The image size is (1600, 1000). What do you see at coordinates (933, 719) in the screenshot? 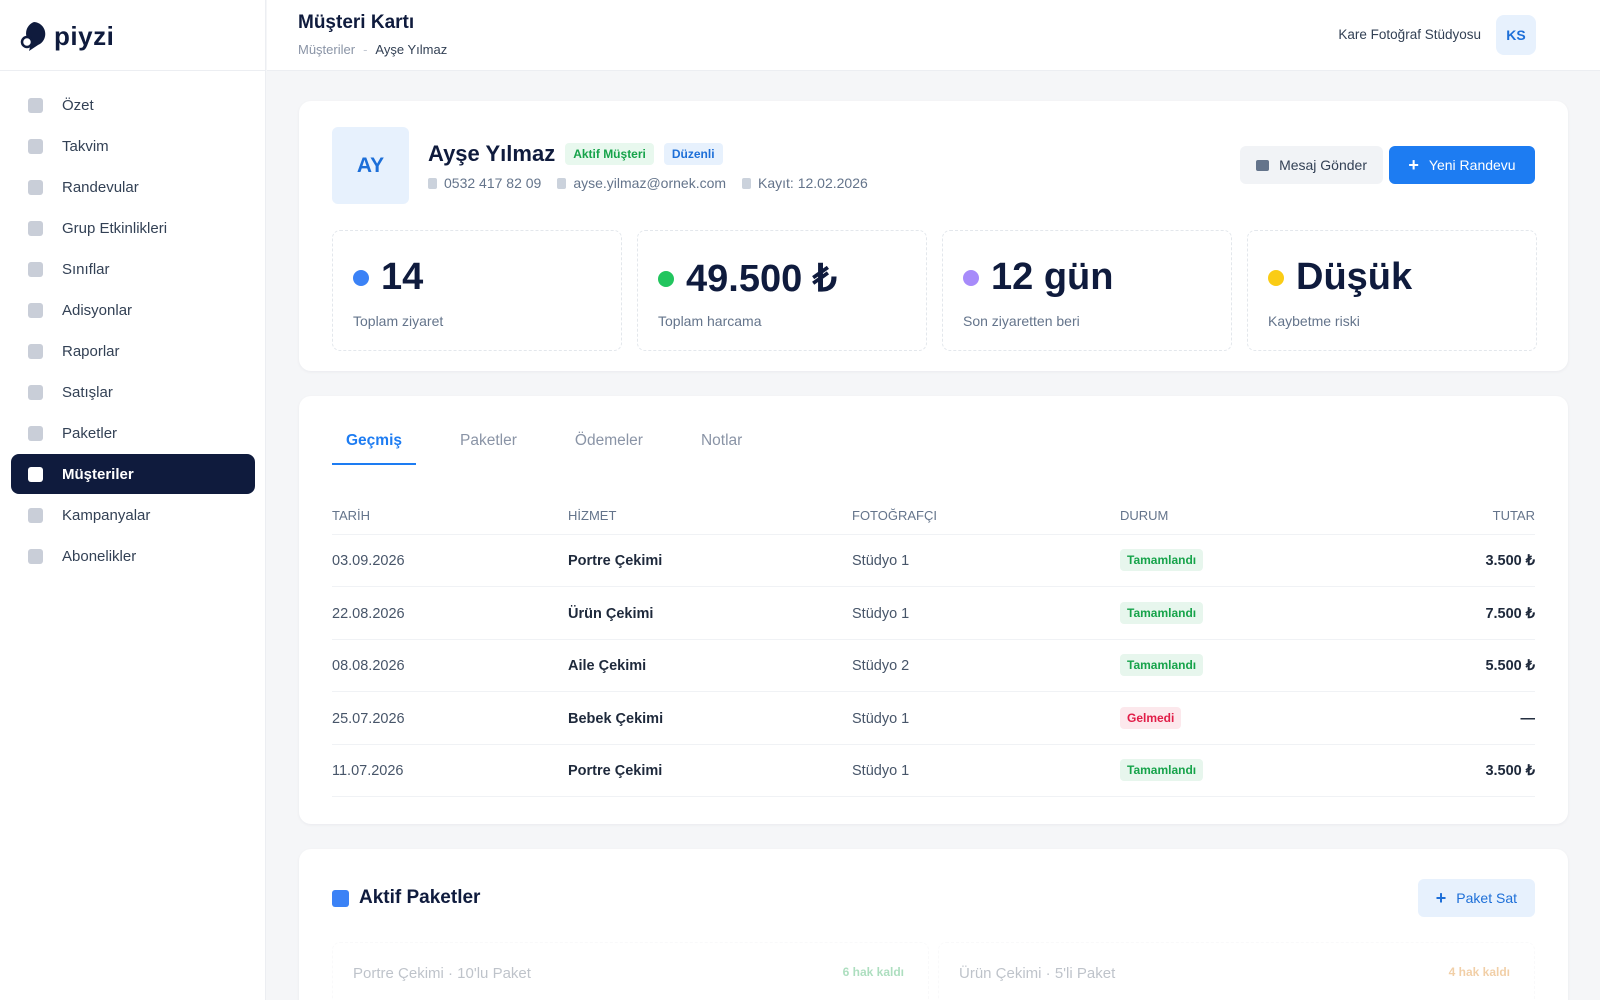
I see `table-row: 25.07.2026 Bebek Çekimi Stüdyo 1 Gelmedi —` at bounding box center [933, 719].